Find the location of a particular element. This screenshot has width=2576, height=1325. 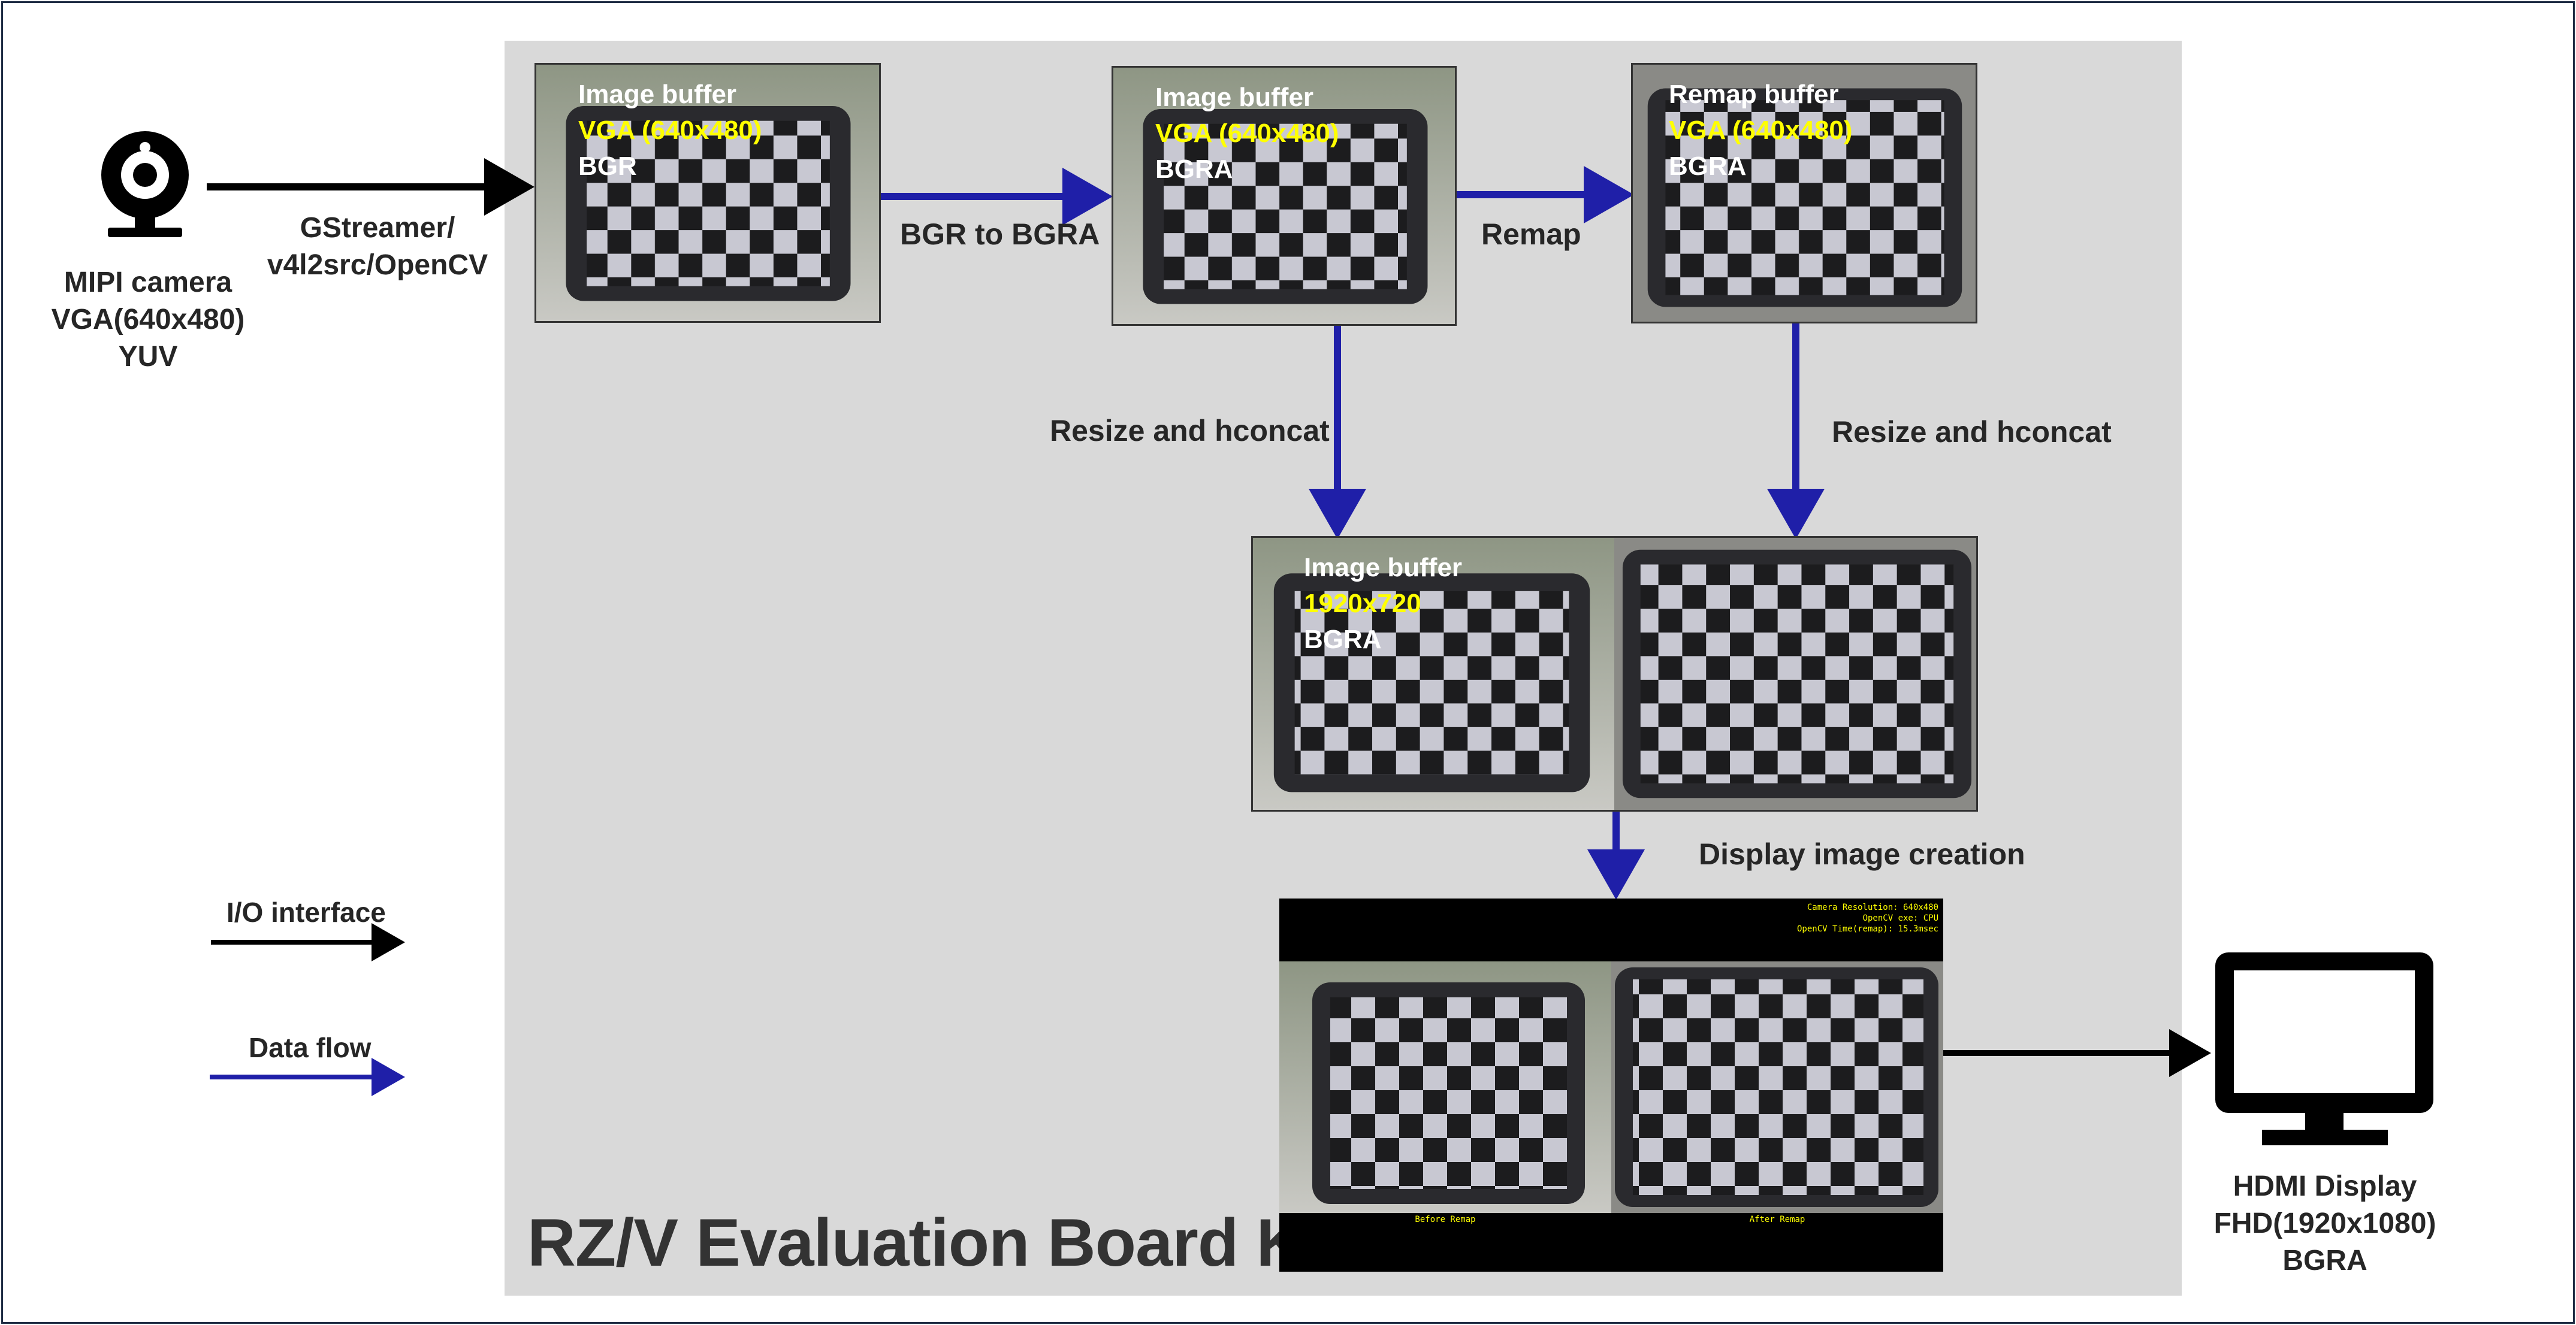

image-buffer-bgr: Image buffer VGA (640x480) BGR is located at coordinates (707, 193).